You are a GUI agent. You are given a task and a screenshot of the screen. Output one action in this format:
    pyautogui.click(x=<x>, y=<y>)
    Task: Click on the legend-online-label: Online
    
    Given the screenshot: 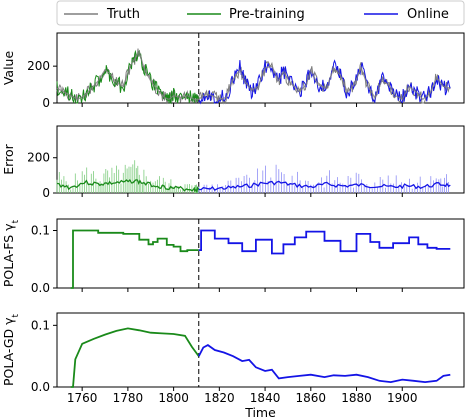 What is the action you would take?
    pyautogui.click(x=428, y=14)
    